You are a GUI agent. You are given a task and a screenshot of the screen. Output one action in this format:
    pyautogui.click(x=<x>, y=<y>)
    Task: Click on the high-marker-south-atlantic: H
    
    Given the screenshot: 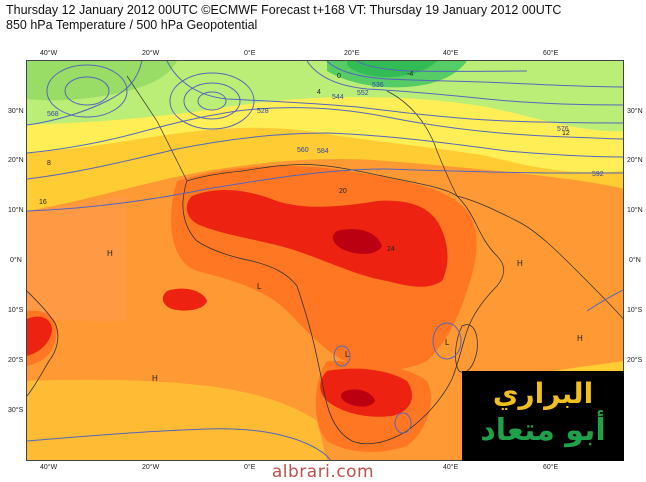 What is the action you would take?
    pyautogui.click(x=155, y=378)
    